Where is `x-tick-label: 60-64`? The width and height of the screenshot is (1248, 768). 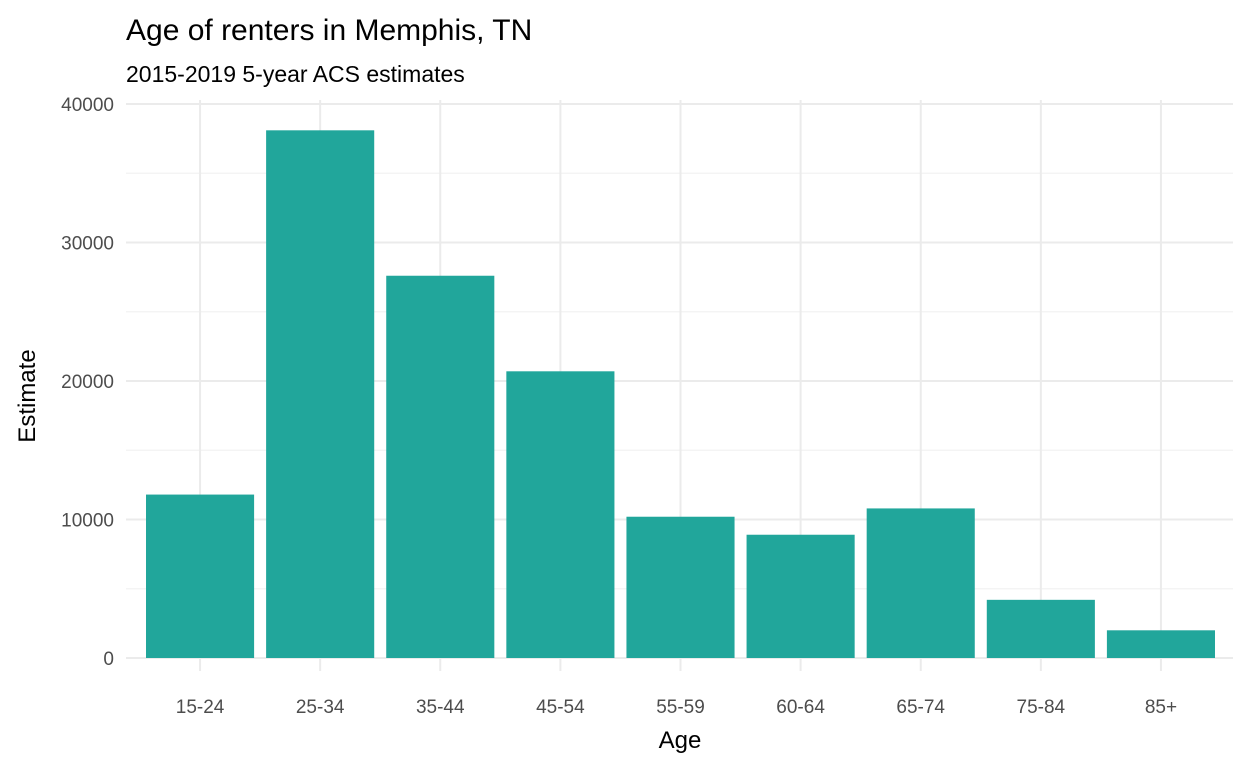
x-tick-label: 60-64 is located at coordinates (800, 707).